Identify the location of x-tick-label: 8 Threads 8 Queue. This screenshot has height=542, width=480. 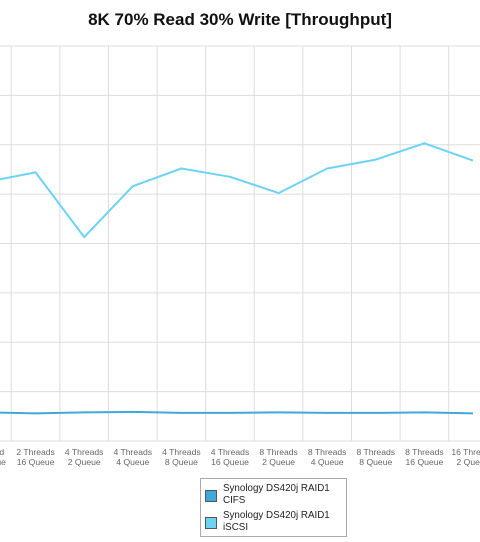
(376, 457).